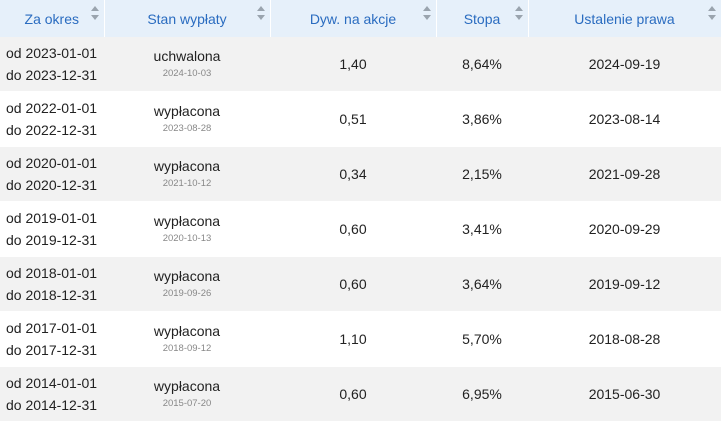 This screenshot has width=721, height=422. I want to click on period-from: od 2017-01-01, so click(52, 328).